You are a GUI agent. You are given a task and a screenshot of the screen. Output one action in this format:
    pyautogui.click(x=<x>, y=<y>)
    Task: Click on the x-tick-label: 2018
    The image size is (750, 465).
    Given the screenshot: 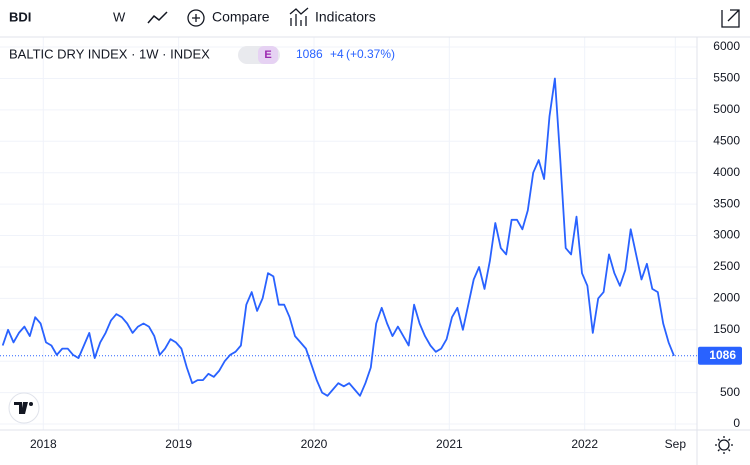 What is the action you would take?
    pyautogui.click(x=43, y=444)
    